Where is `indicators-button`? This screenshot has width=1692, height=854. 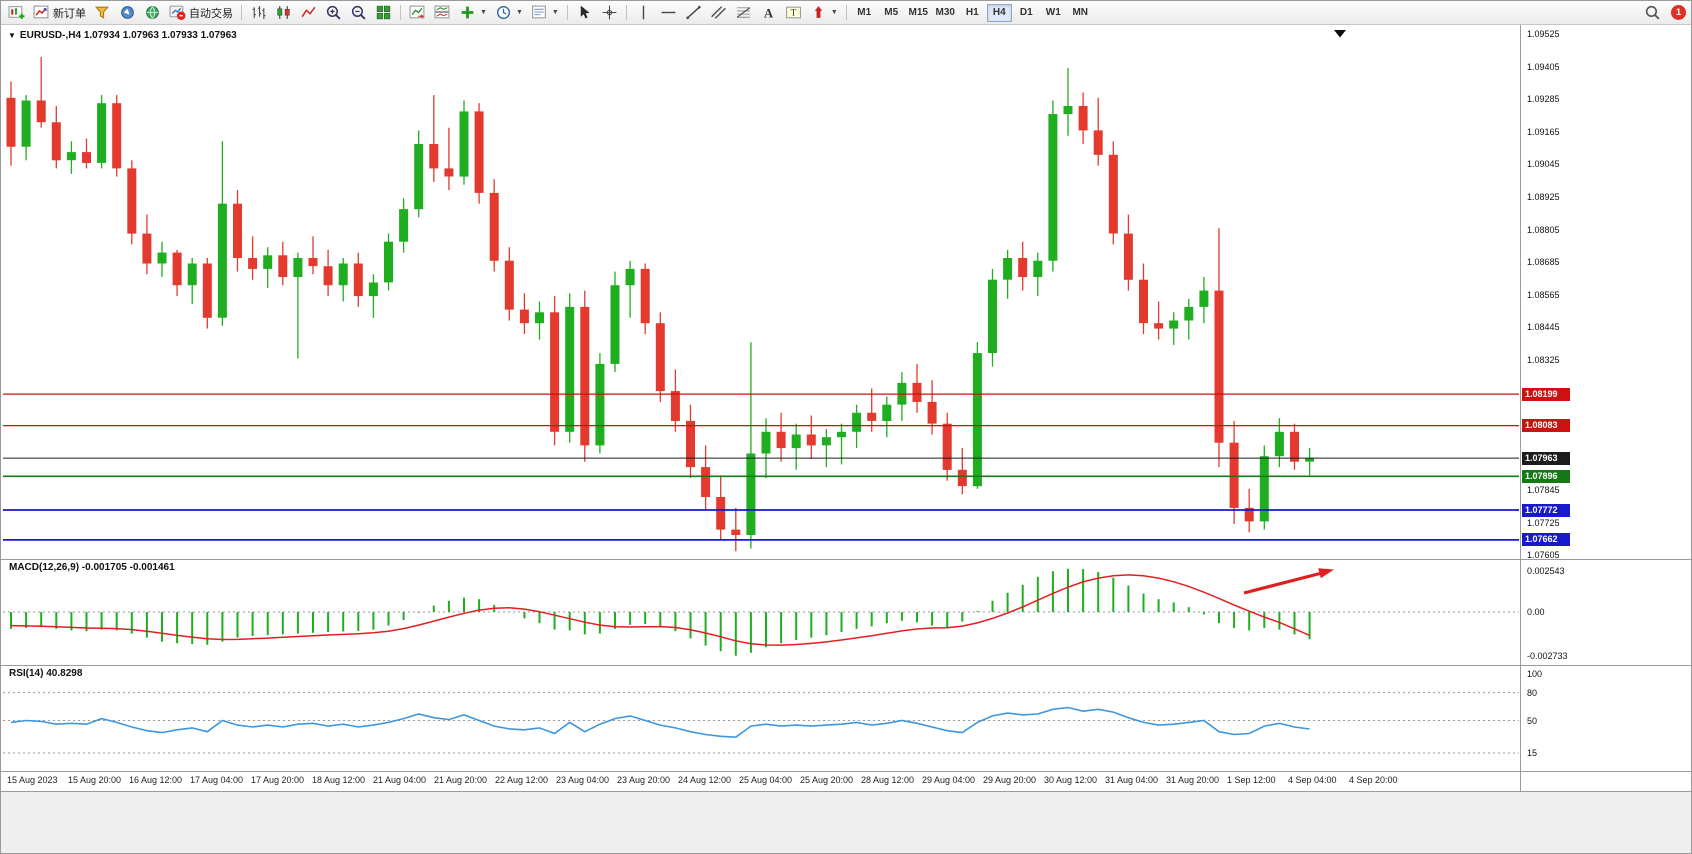 indicators-button is located at coordinates (417, 13).